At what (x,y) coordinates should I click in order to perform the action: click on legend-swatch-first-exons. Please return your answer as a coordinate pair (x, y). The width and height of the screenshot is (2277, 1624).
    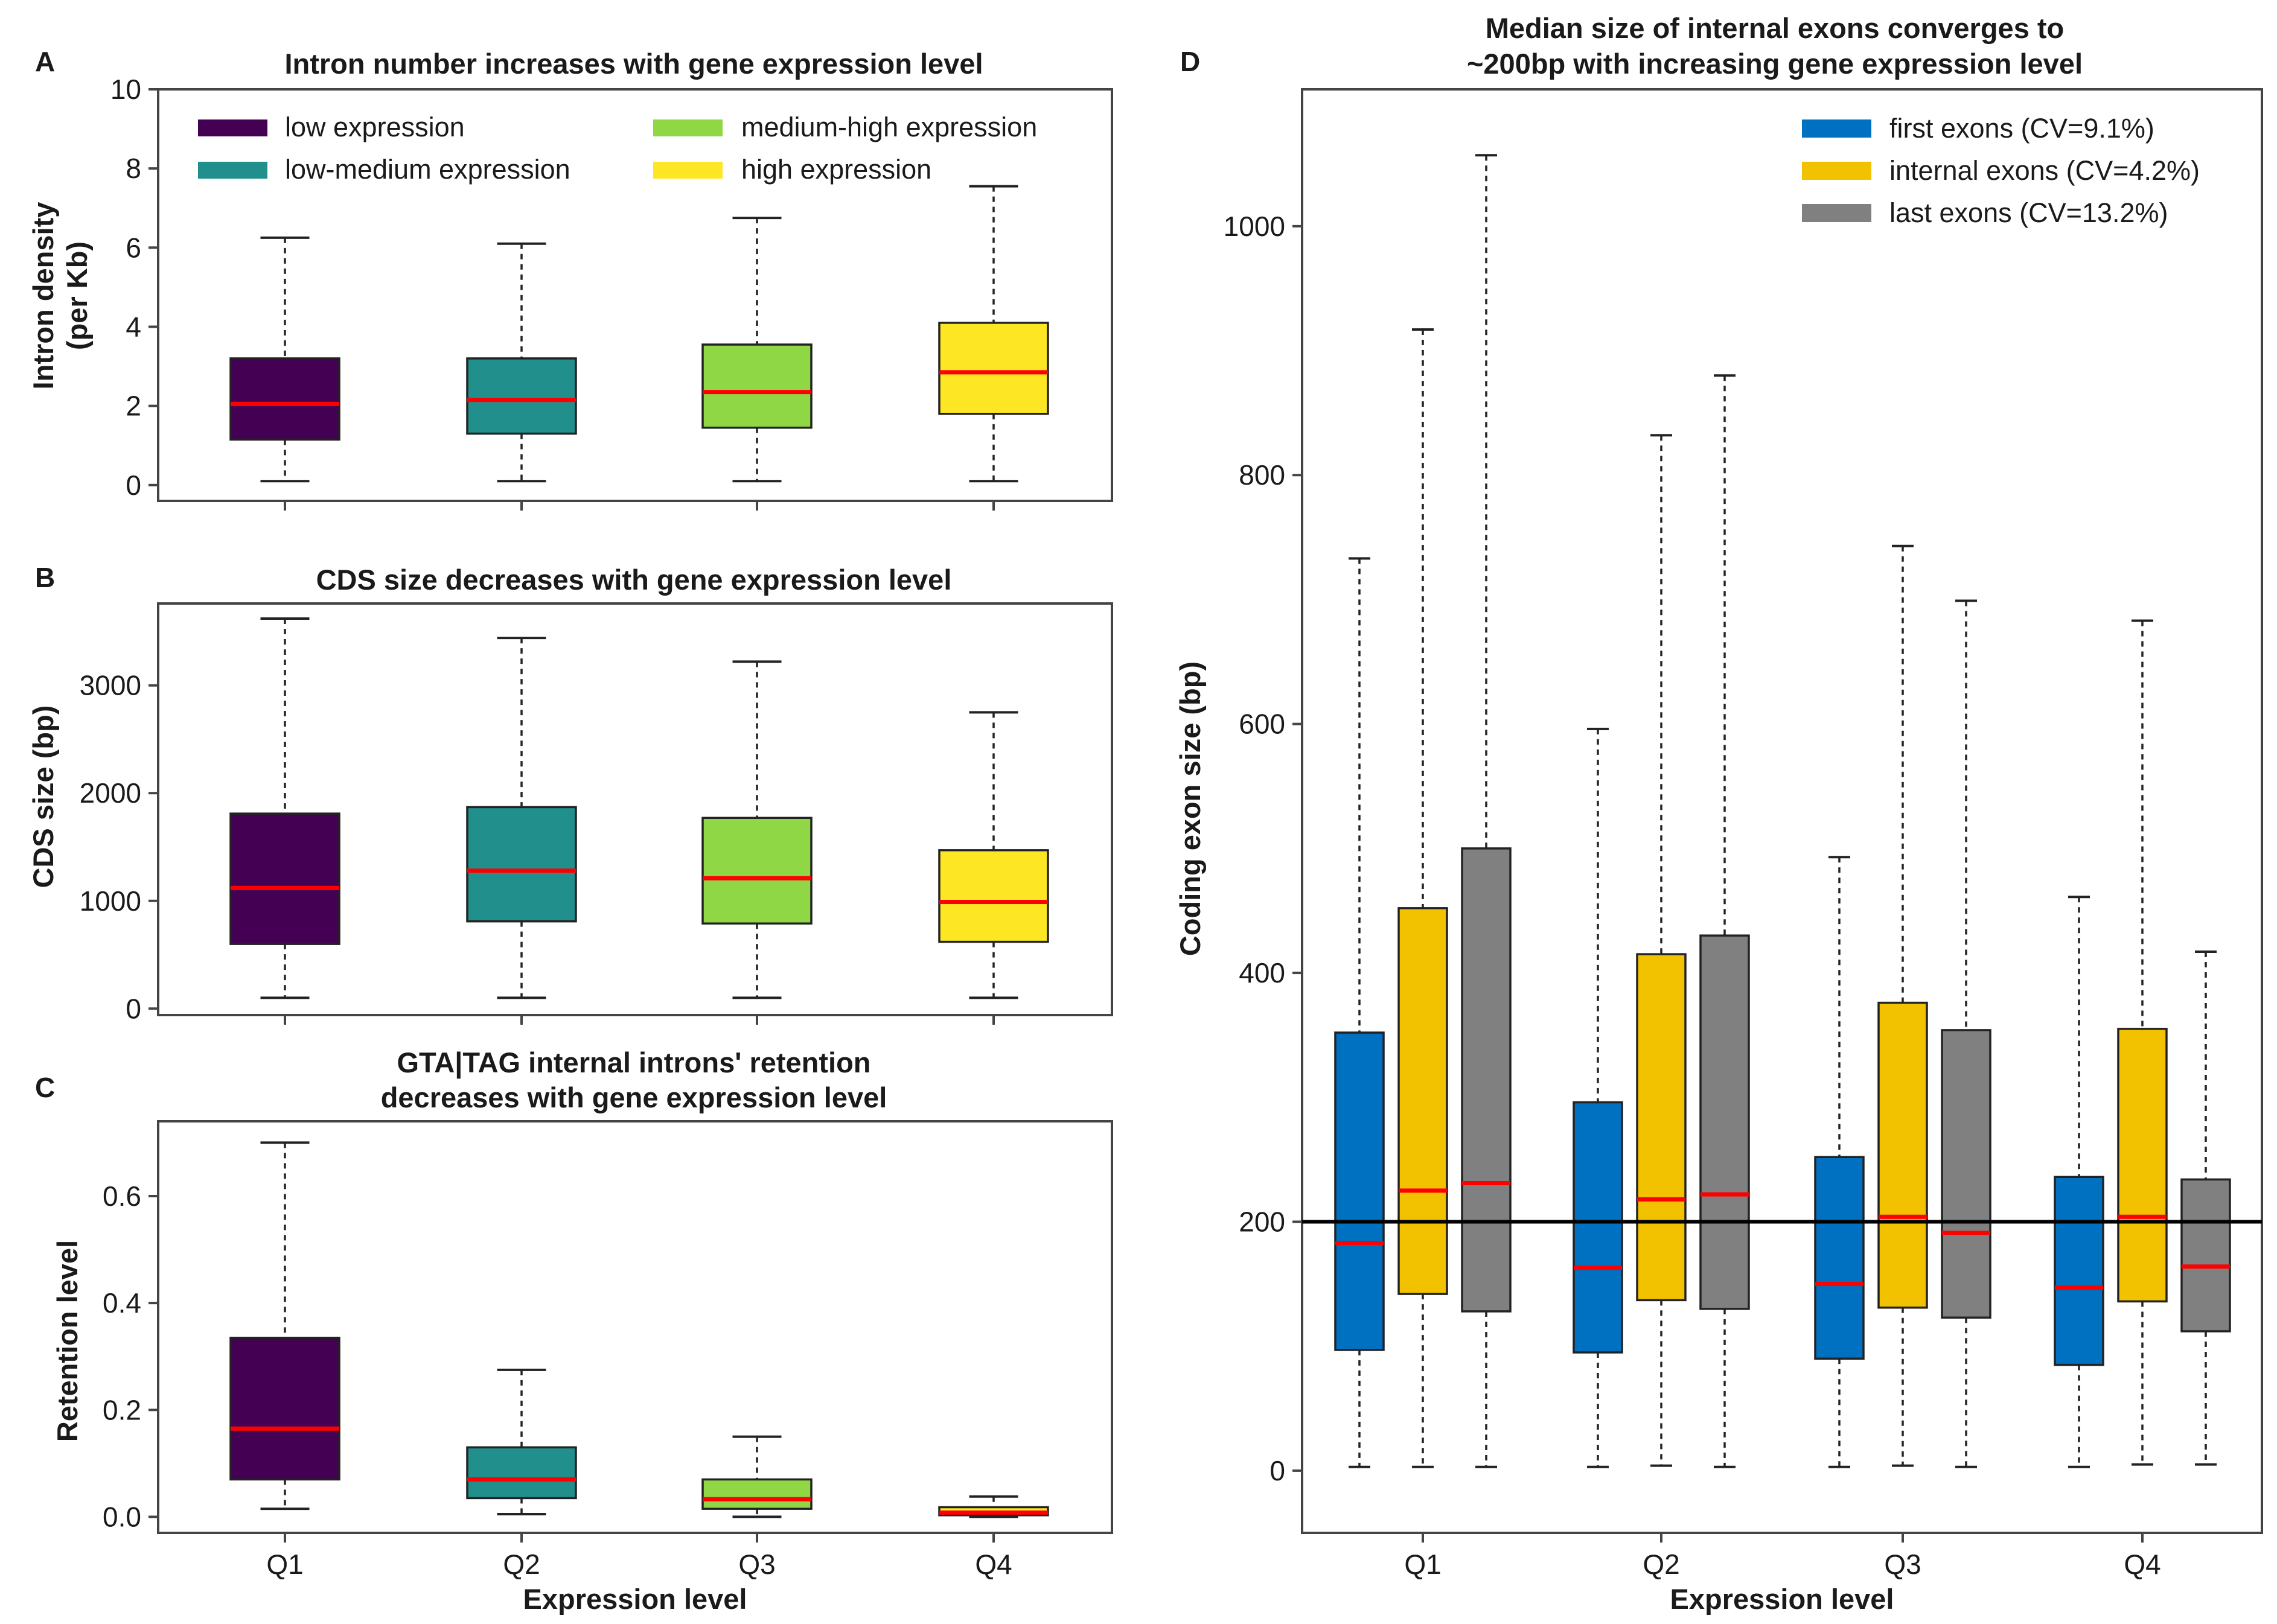
    Looking at the image, I should click on (1836, 128).